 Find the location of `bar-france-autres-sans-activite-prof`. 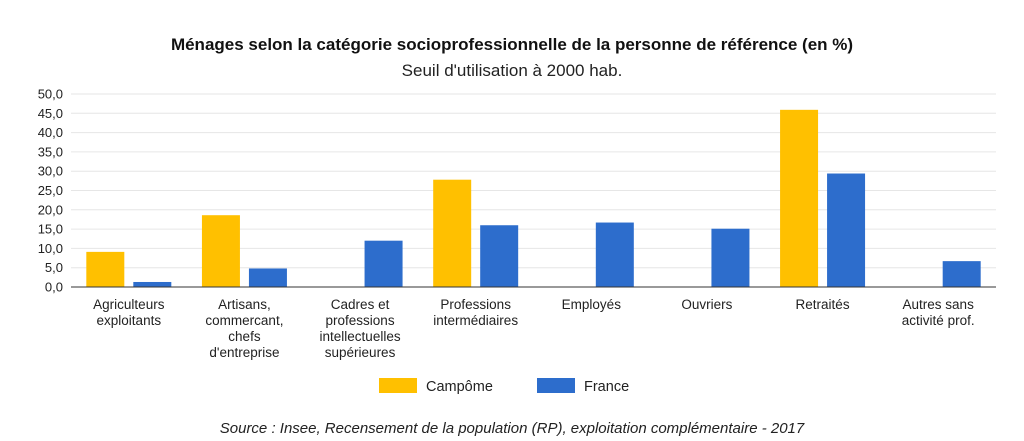

bar-france-autres-sans-activite-prof is located at coordinates (961, 274).